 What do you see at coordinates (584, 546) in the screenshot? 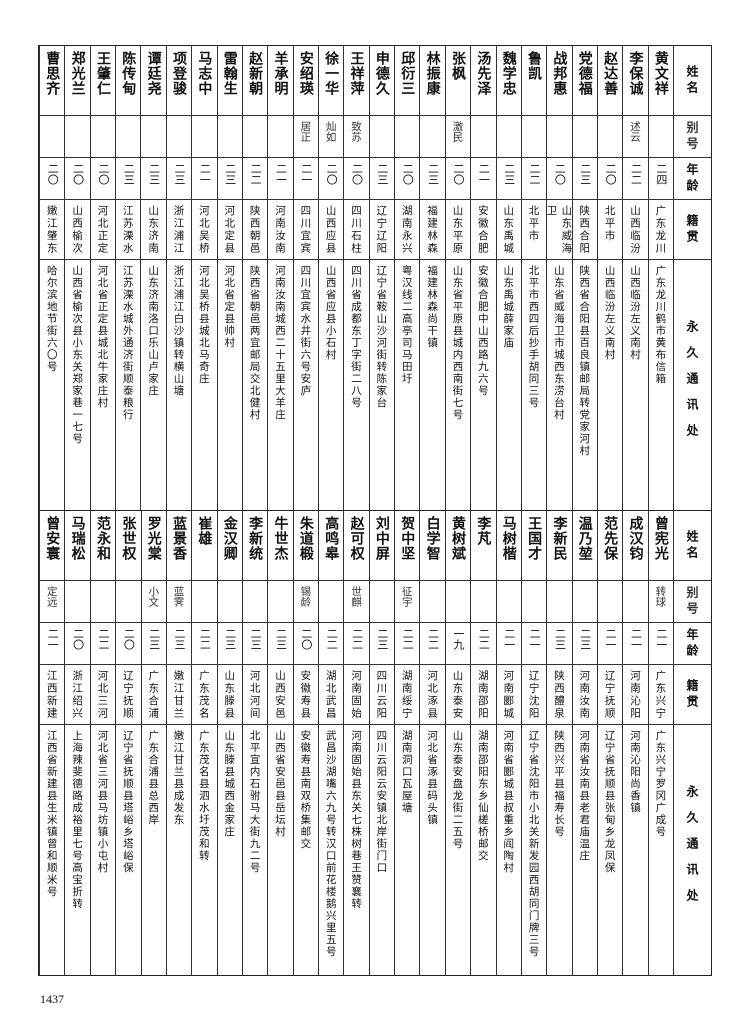
I see `cell-name: 温乃堃` at bounding box center [584, 546].